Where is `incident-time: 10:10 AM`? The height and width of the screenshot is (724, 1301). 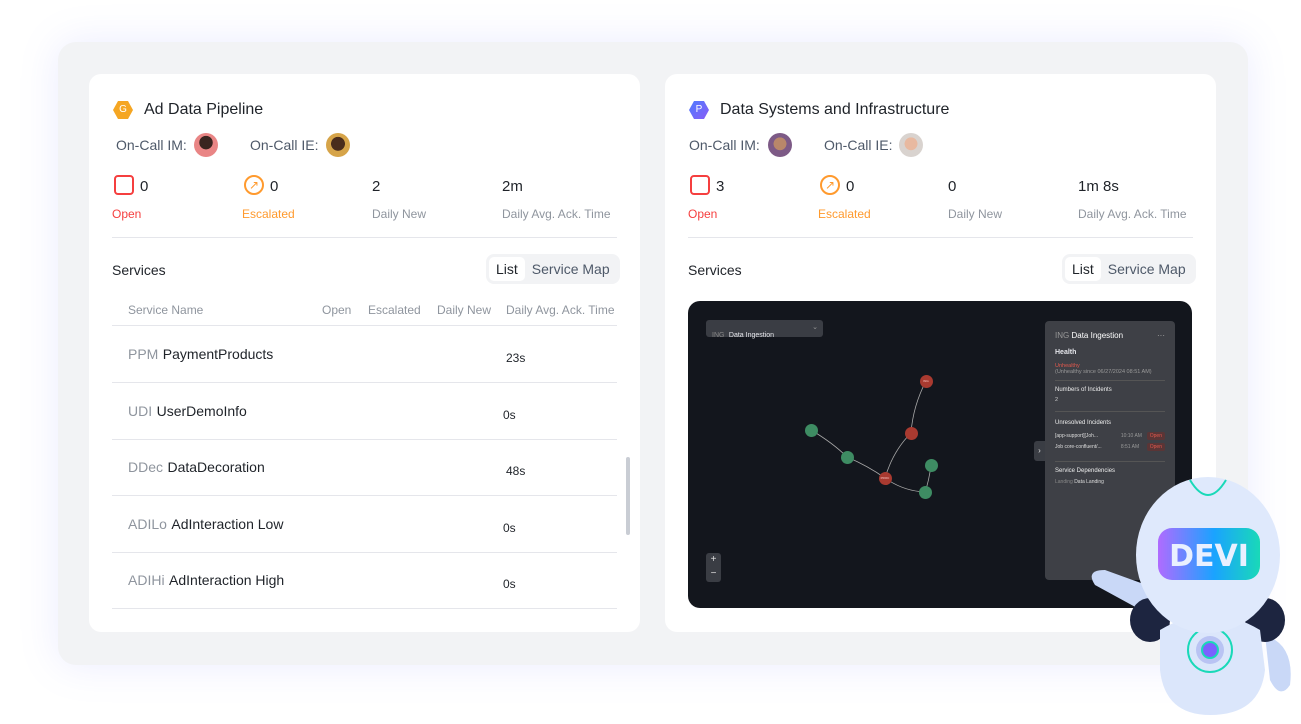 incident-time: 10:10 AM is located at coordinates (1131, 436).